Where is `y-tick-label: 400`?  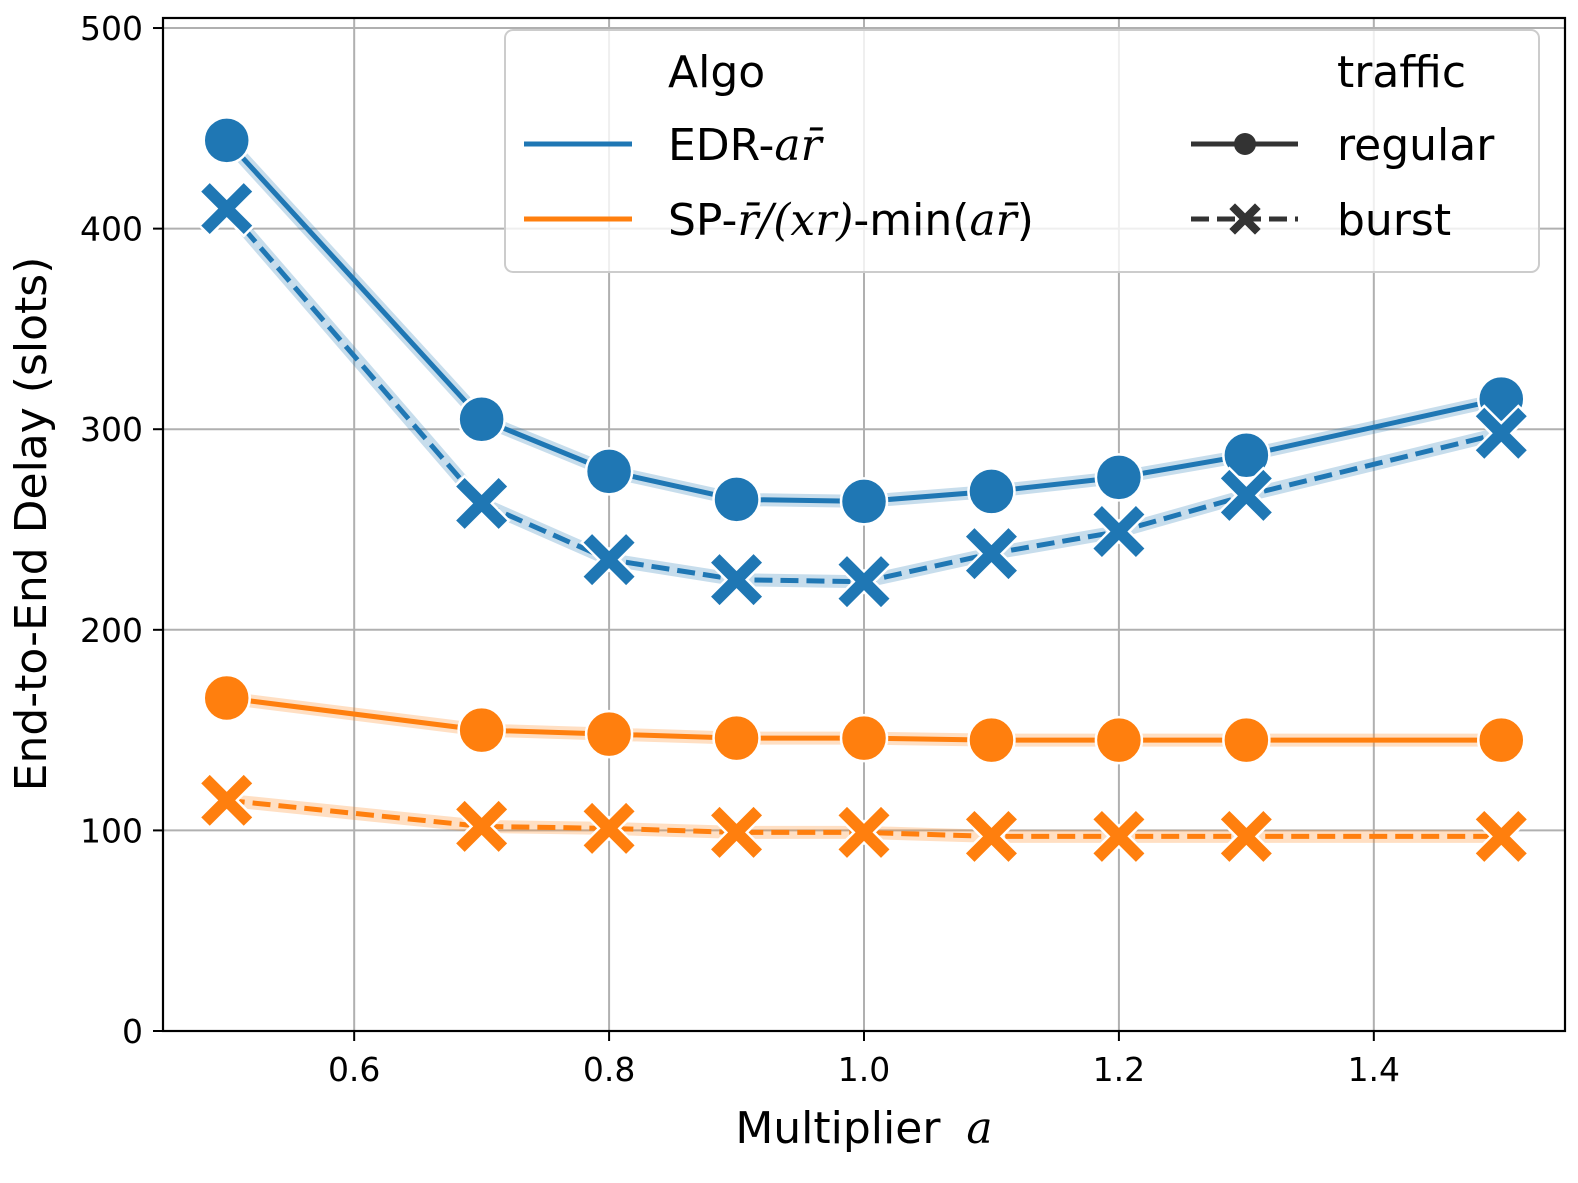 y-tick-label: 400 is located at coordinates (111, 229).